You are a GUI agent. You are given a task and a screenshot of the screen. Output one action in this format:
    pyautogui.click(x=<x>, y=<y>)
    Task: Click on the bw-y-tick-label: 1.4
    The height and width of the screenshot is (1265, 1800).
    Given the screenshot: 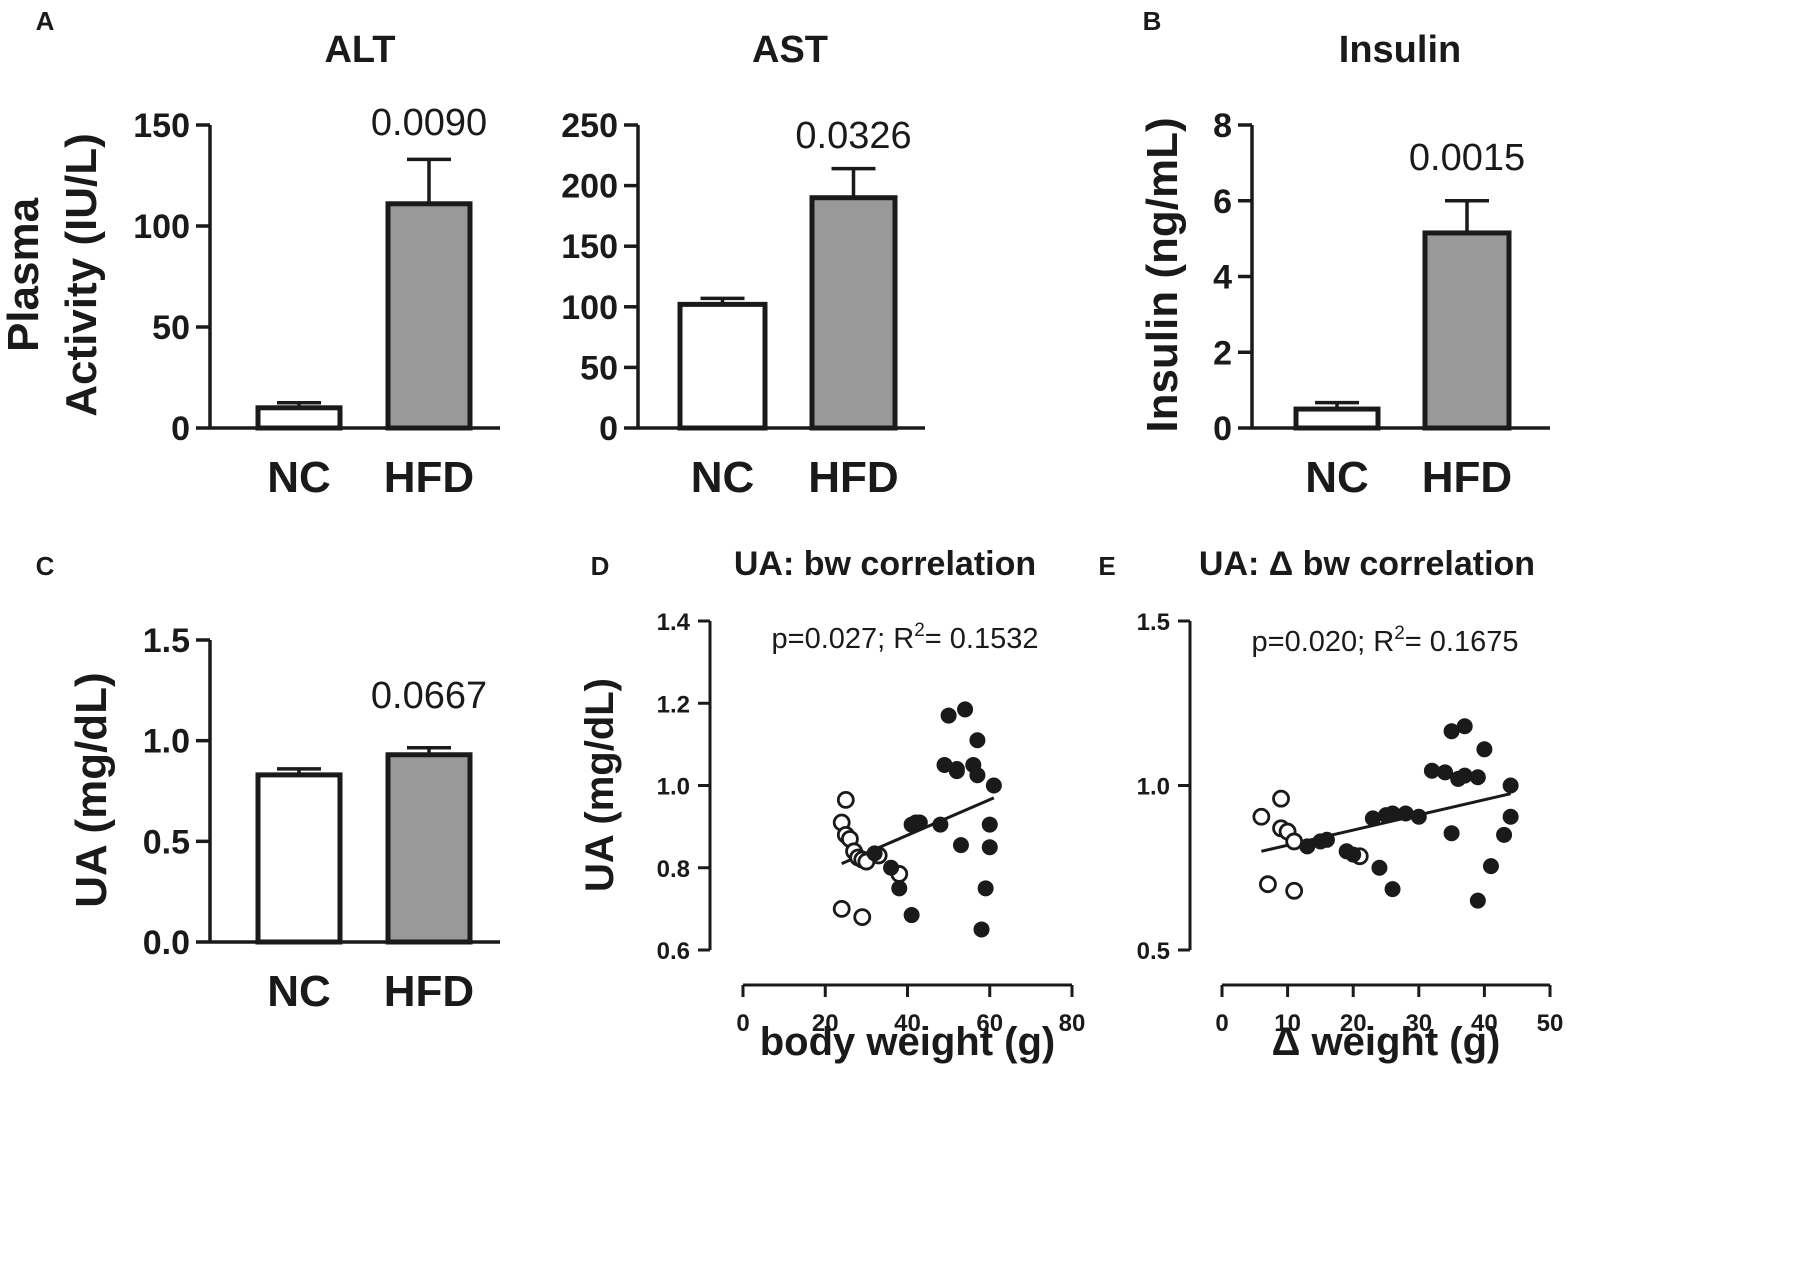 What is the action you would take?
    pyautogui.click(x=674, y=622)
    